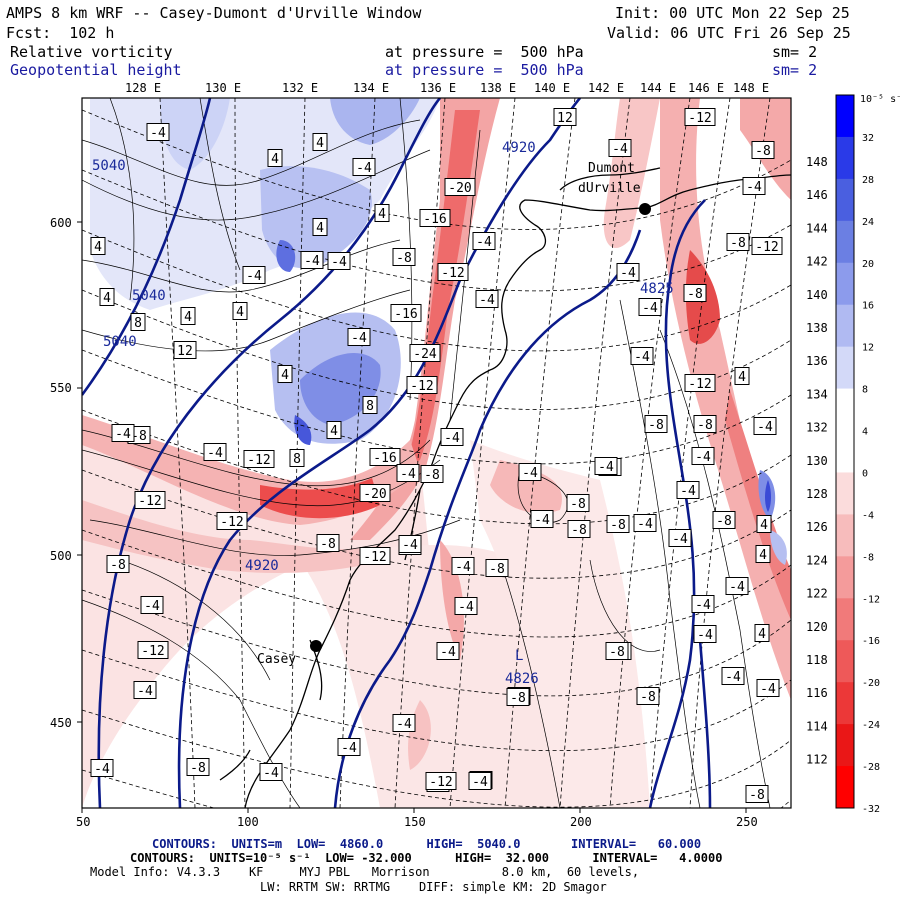 The image size is (900, 900). Describe the element at coordinates (824, 594) in the screenshot. I see `right-lon-label: 122 E` at that location.